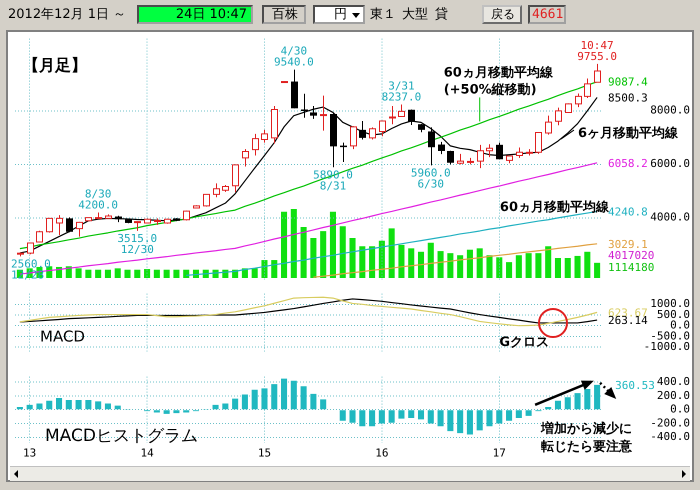  What do you see at coordinates (667, 346) in the screenshot?
I see `y-tick-label: -1000.0` at bounding box center [667, 346].